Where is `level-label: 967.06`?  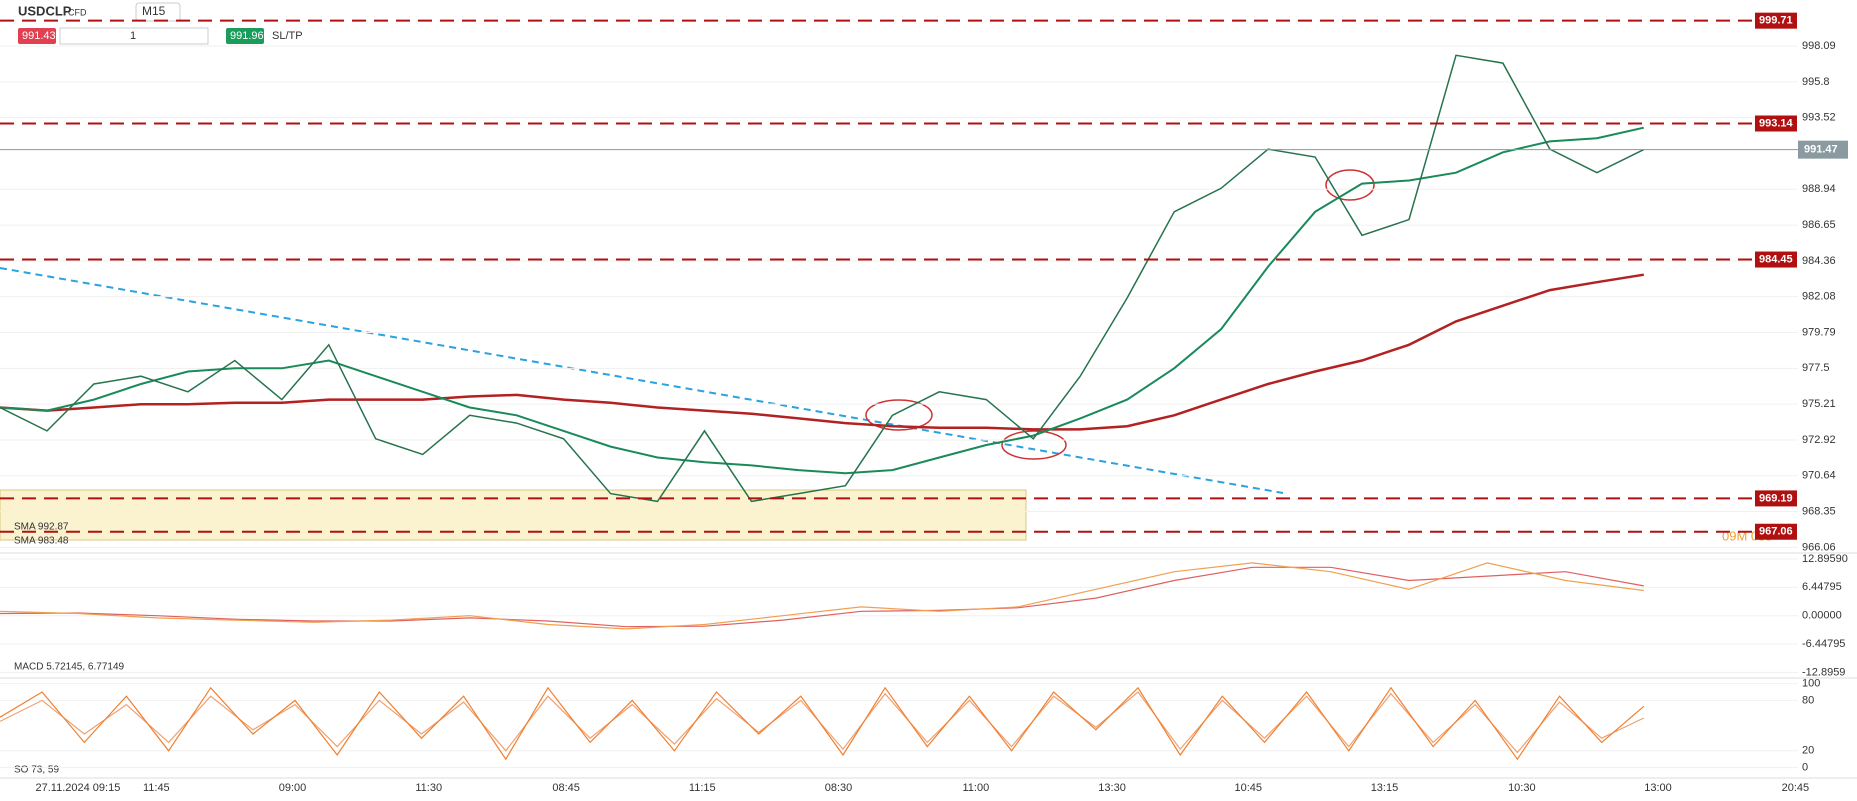 level-label: 967.06 is located at coordinates (1776, 532).